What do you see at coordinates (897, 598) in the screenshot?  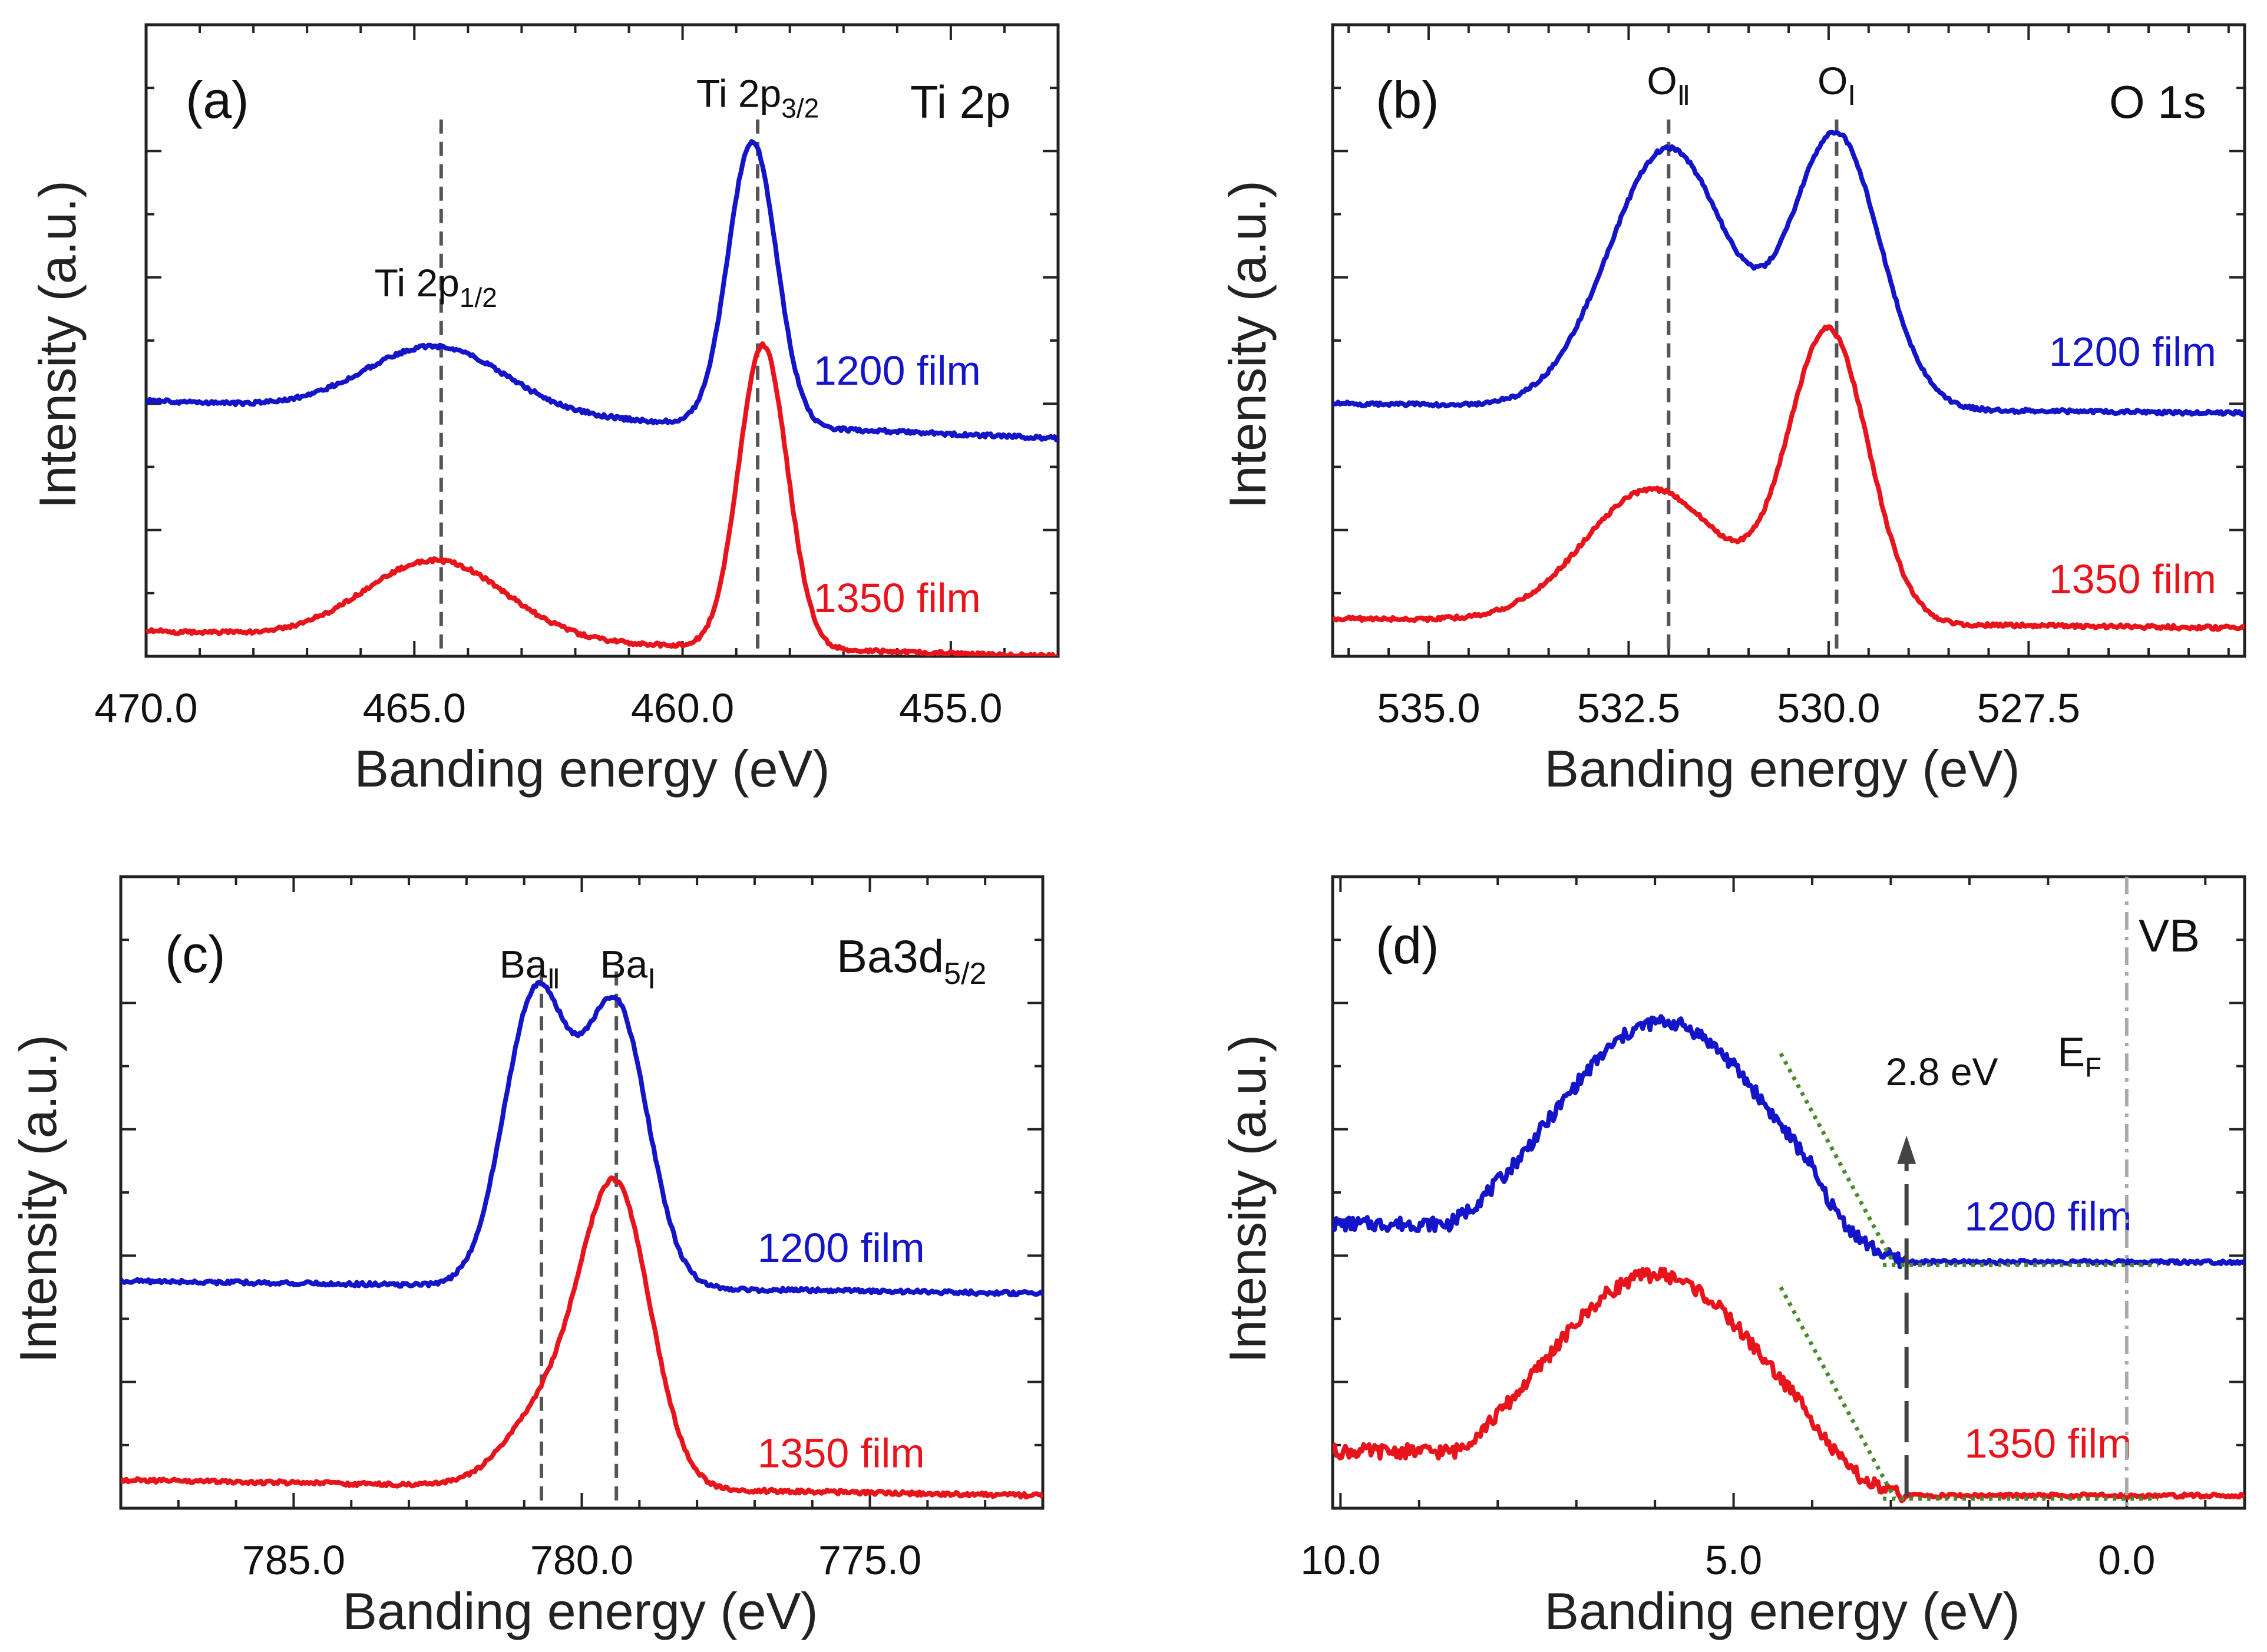 I see `legend-label-red-a: 1350 film` at bounding box center [897, 598].